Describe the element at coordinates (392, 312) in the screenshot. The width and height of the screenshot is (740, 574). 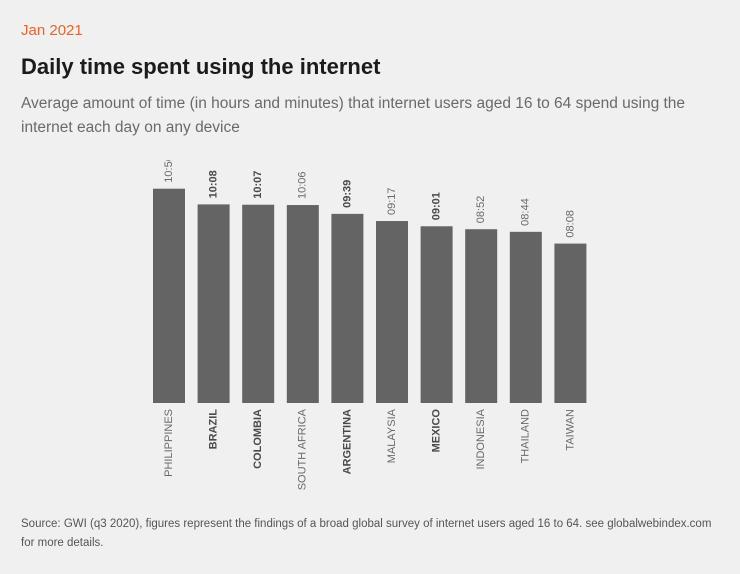
I see `bar-malaysia` at that location.